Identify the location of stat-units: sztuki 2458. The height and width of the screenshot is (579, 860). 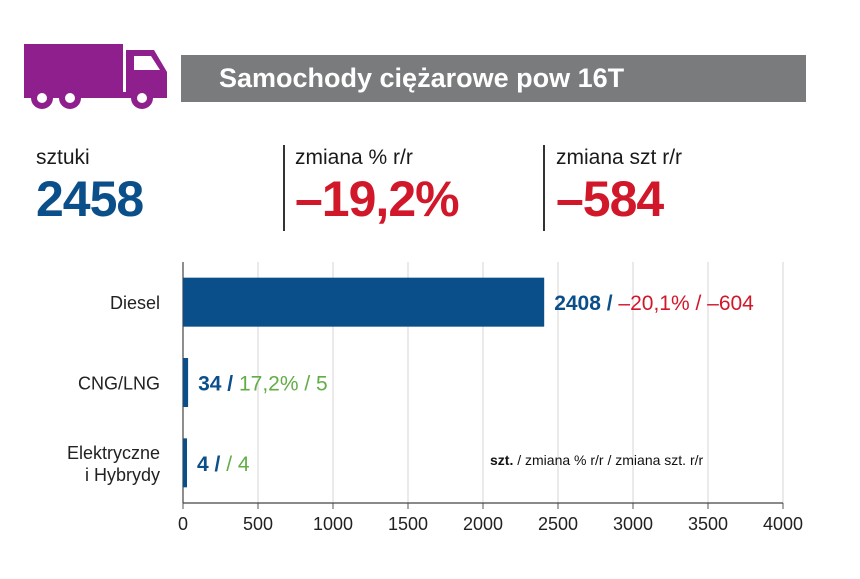
(90, 186).